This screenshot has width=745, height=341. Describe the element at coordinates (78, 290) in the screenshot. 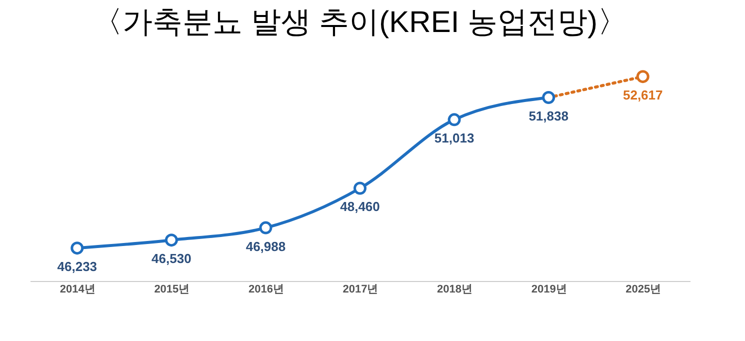

I see `x-tick-label: 2014년` at that location.